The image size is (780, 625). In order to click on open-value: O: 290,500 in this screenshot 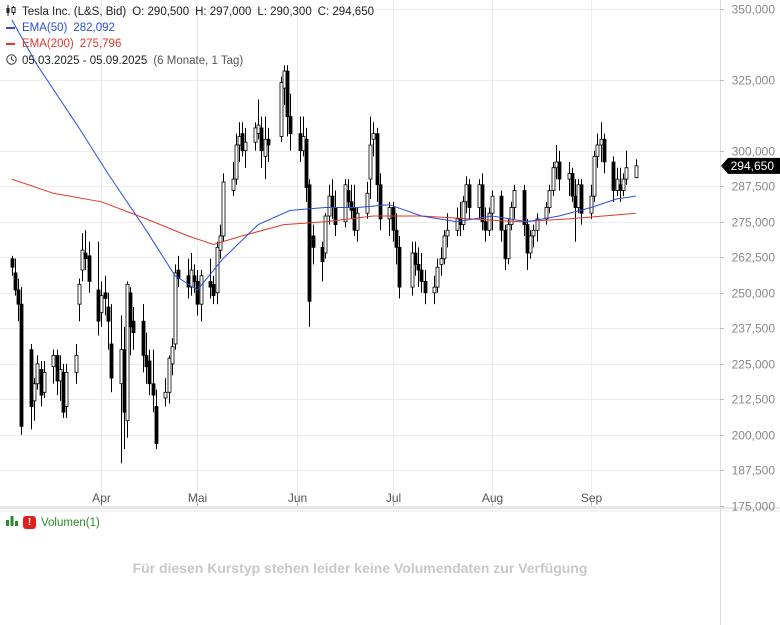, I will do `click(161, 12)`.